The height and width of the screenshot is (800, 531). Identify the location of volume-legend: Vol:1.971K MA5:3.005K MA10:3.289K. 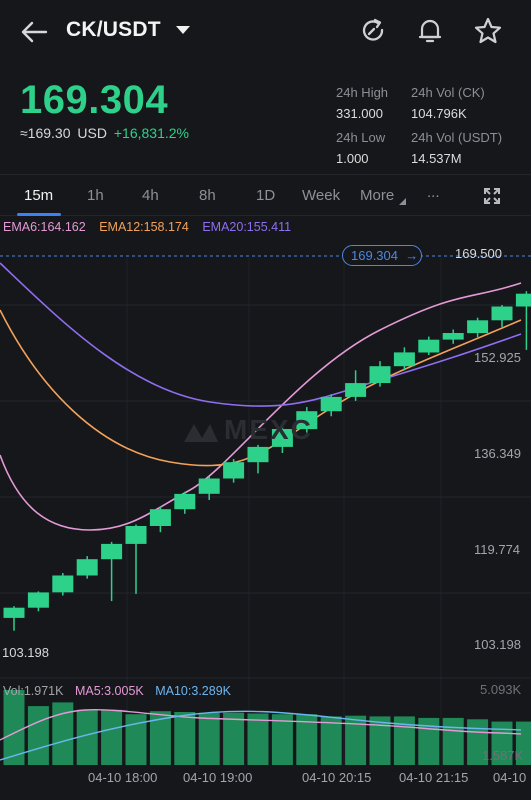
(121, 691).